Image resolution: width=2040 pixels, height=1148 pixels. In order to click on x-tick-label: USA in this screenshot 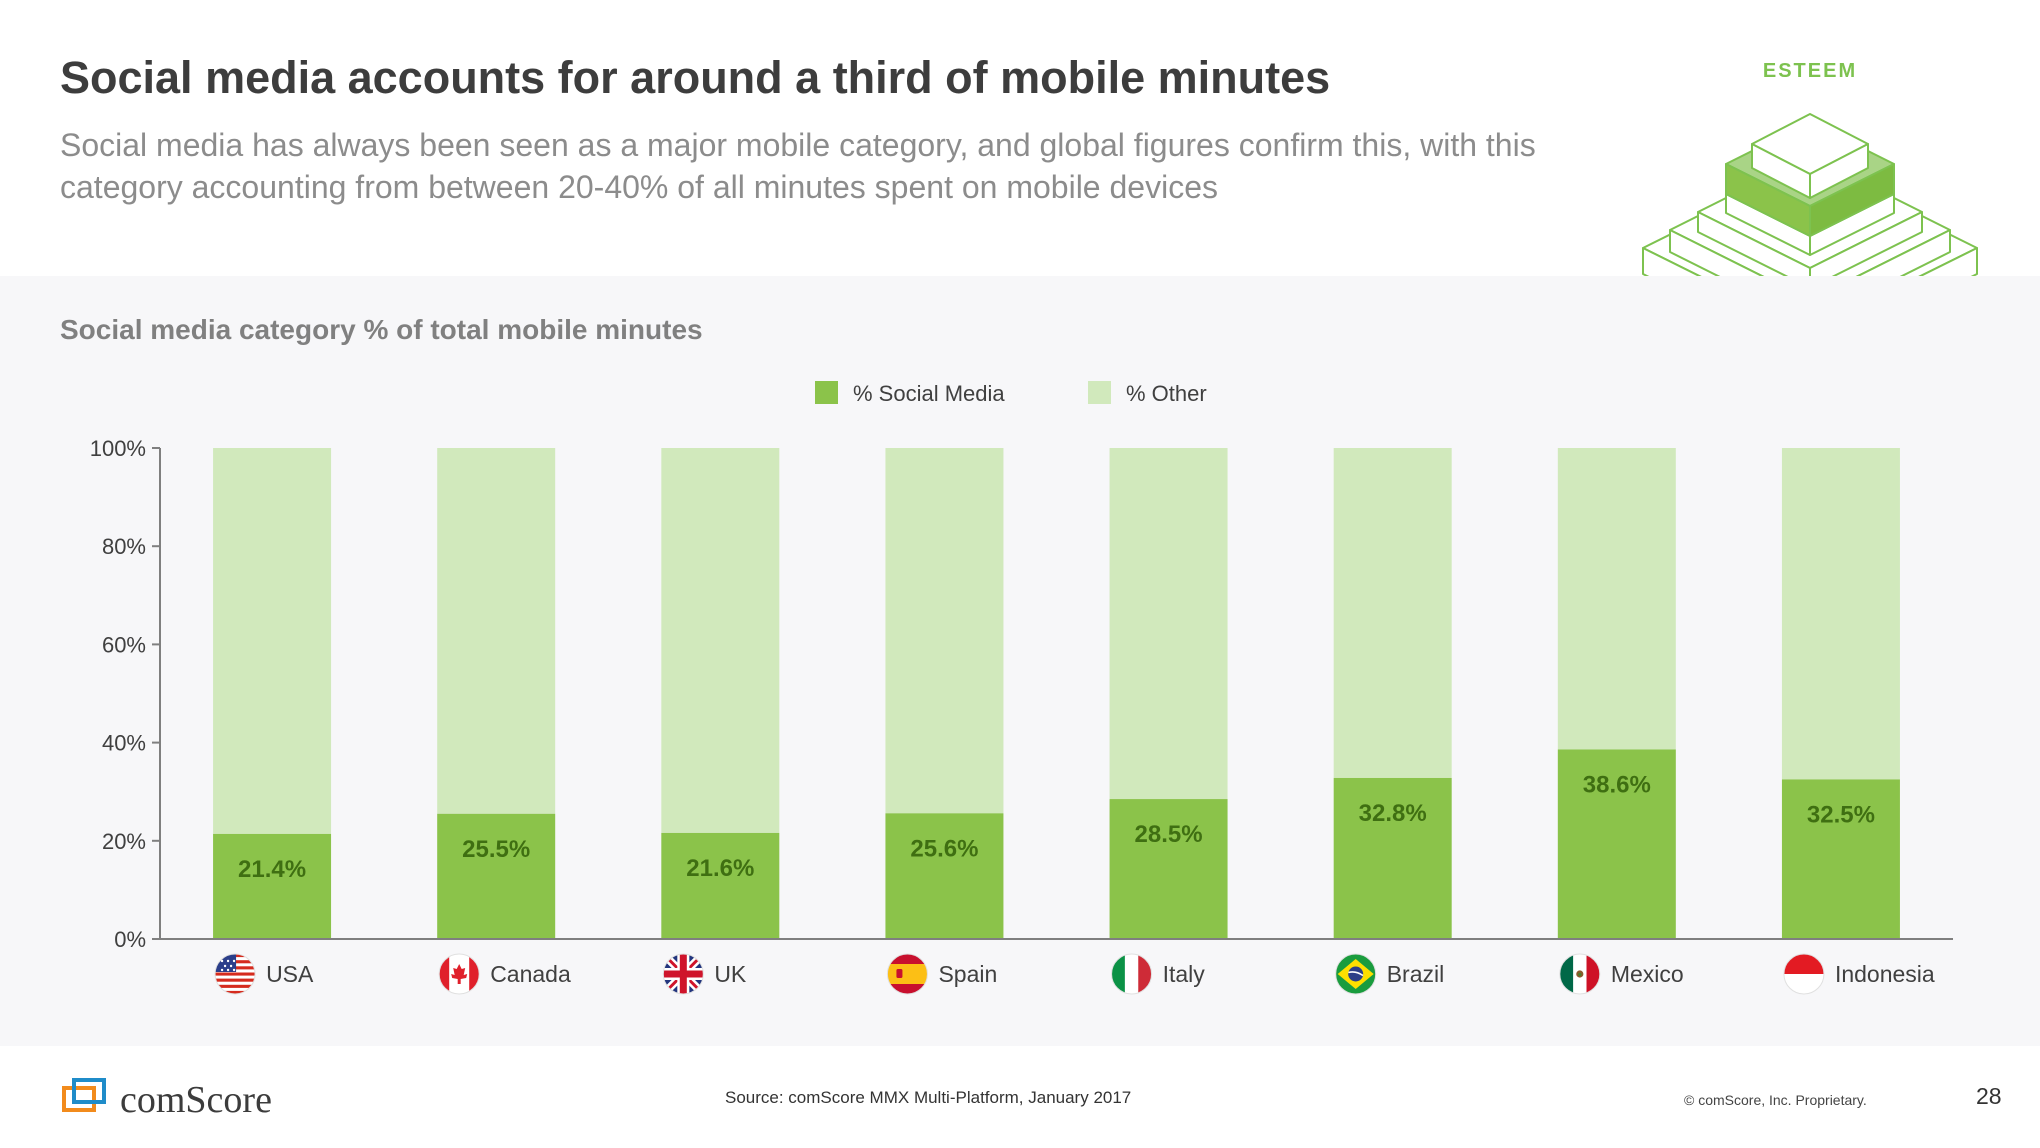, I will do `click(290, 974)`.